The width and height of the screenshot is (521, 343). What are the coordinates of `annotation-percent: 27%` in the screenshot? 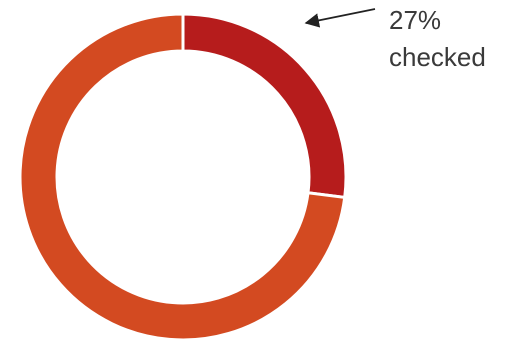 It's located at (415, 20).